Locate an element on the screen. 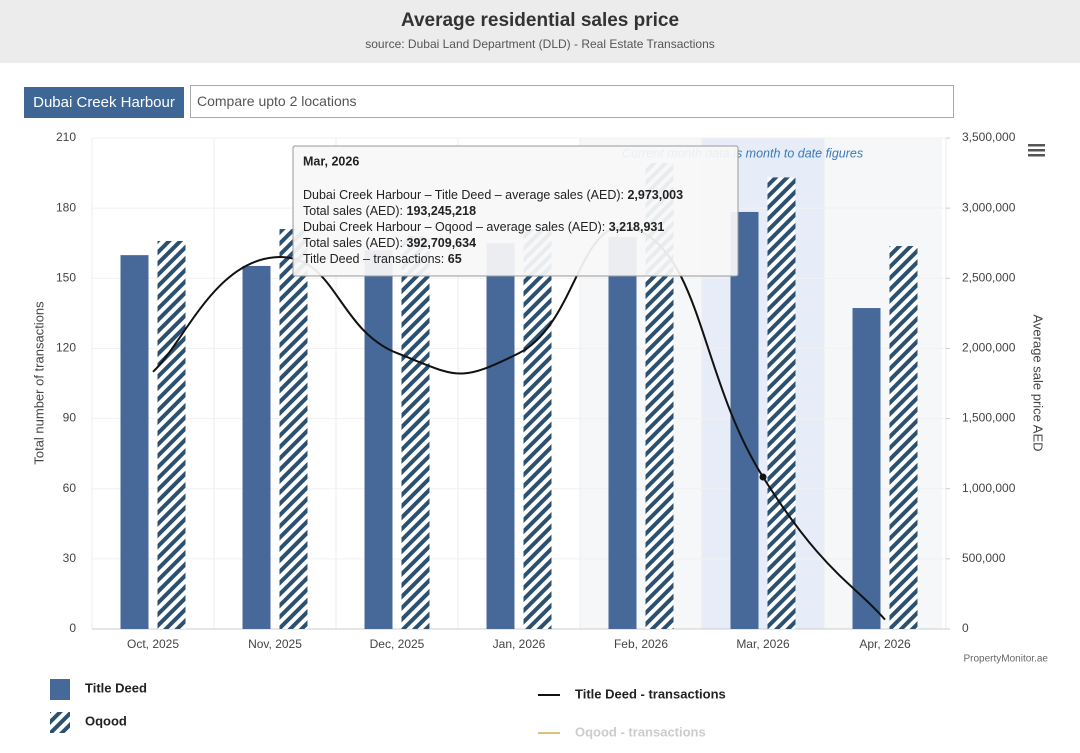 The height and width of the screenshot is (753, 1080). tooltip-line: Title Deed – transactions: 65 is located at coordinates (382, 259).